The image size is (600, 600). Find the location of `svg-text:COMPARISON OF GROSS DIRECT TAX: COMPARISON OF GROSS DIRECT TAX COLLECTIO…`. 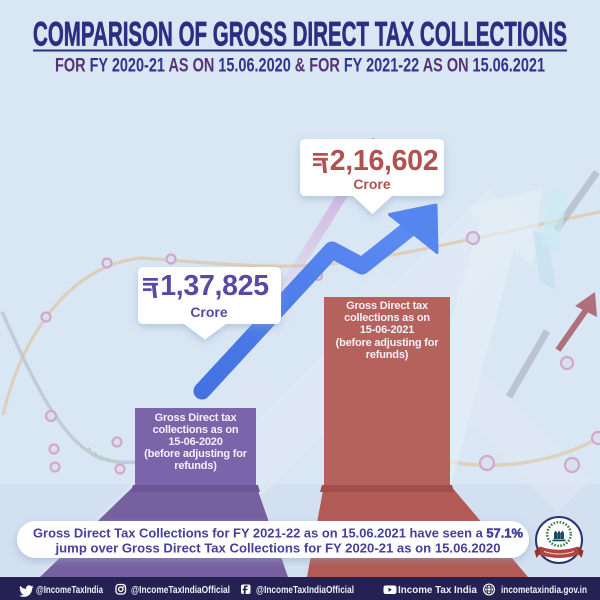

svg-text:COMPARISON OF GROSS DIRECT TAX: COMPARISON OF GROSS DIRECT TAX COLLECTIO… is located at coordinates (300, 35).